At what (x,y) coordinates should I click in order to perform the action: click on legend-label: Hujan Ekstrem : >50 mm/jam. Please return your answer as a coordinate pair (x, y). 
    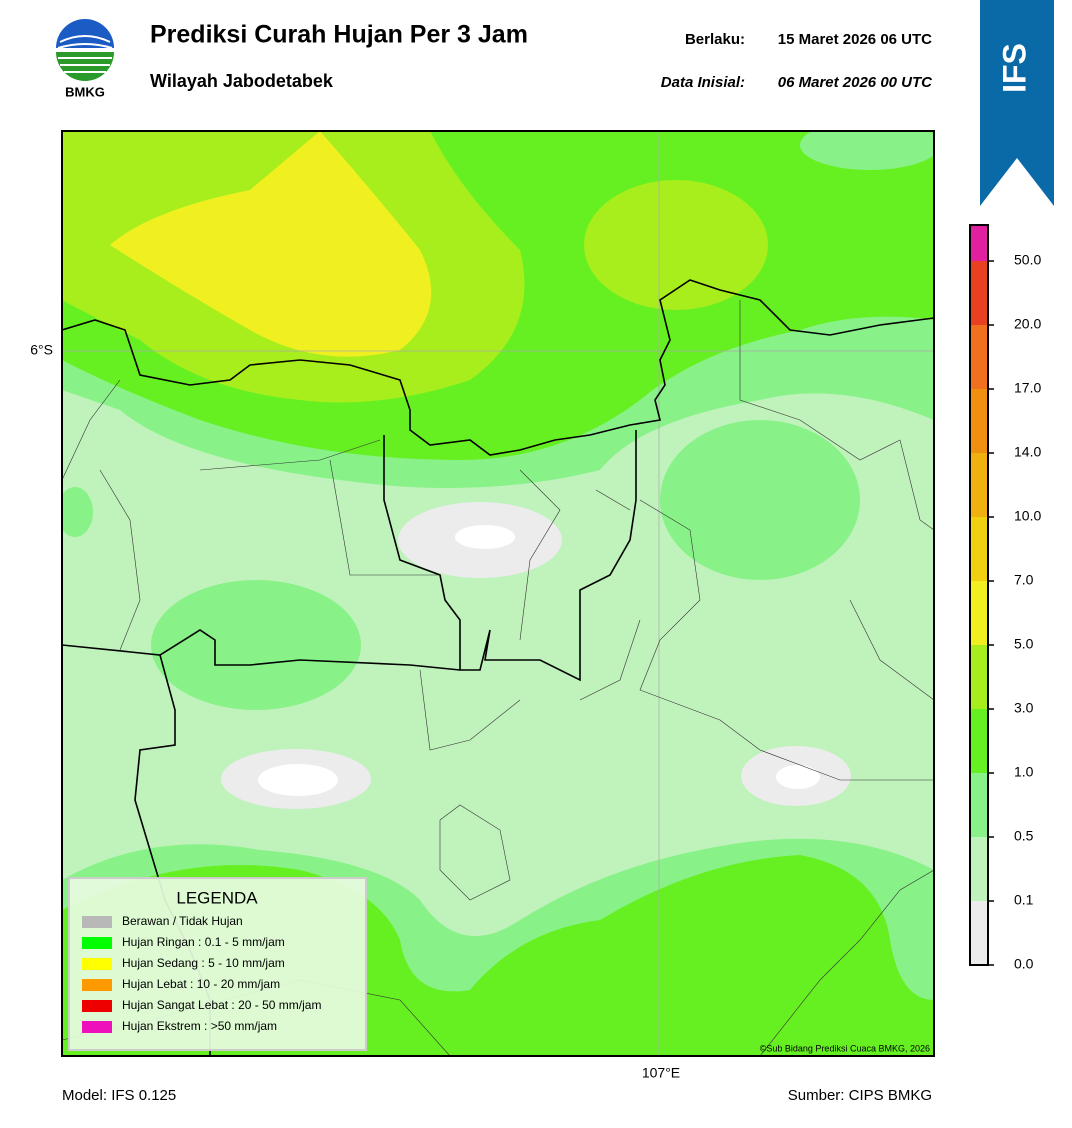
    Looking at the image, I should click on (199, 1026).